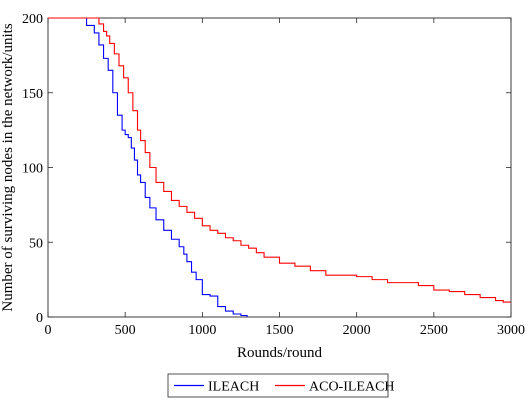 The height and width of the screenshot is (403, 529). What do you see at coordinates (357, 330) in the screenshot?
I see `x-tick-label: 2000` at bounding box center [357, 330].